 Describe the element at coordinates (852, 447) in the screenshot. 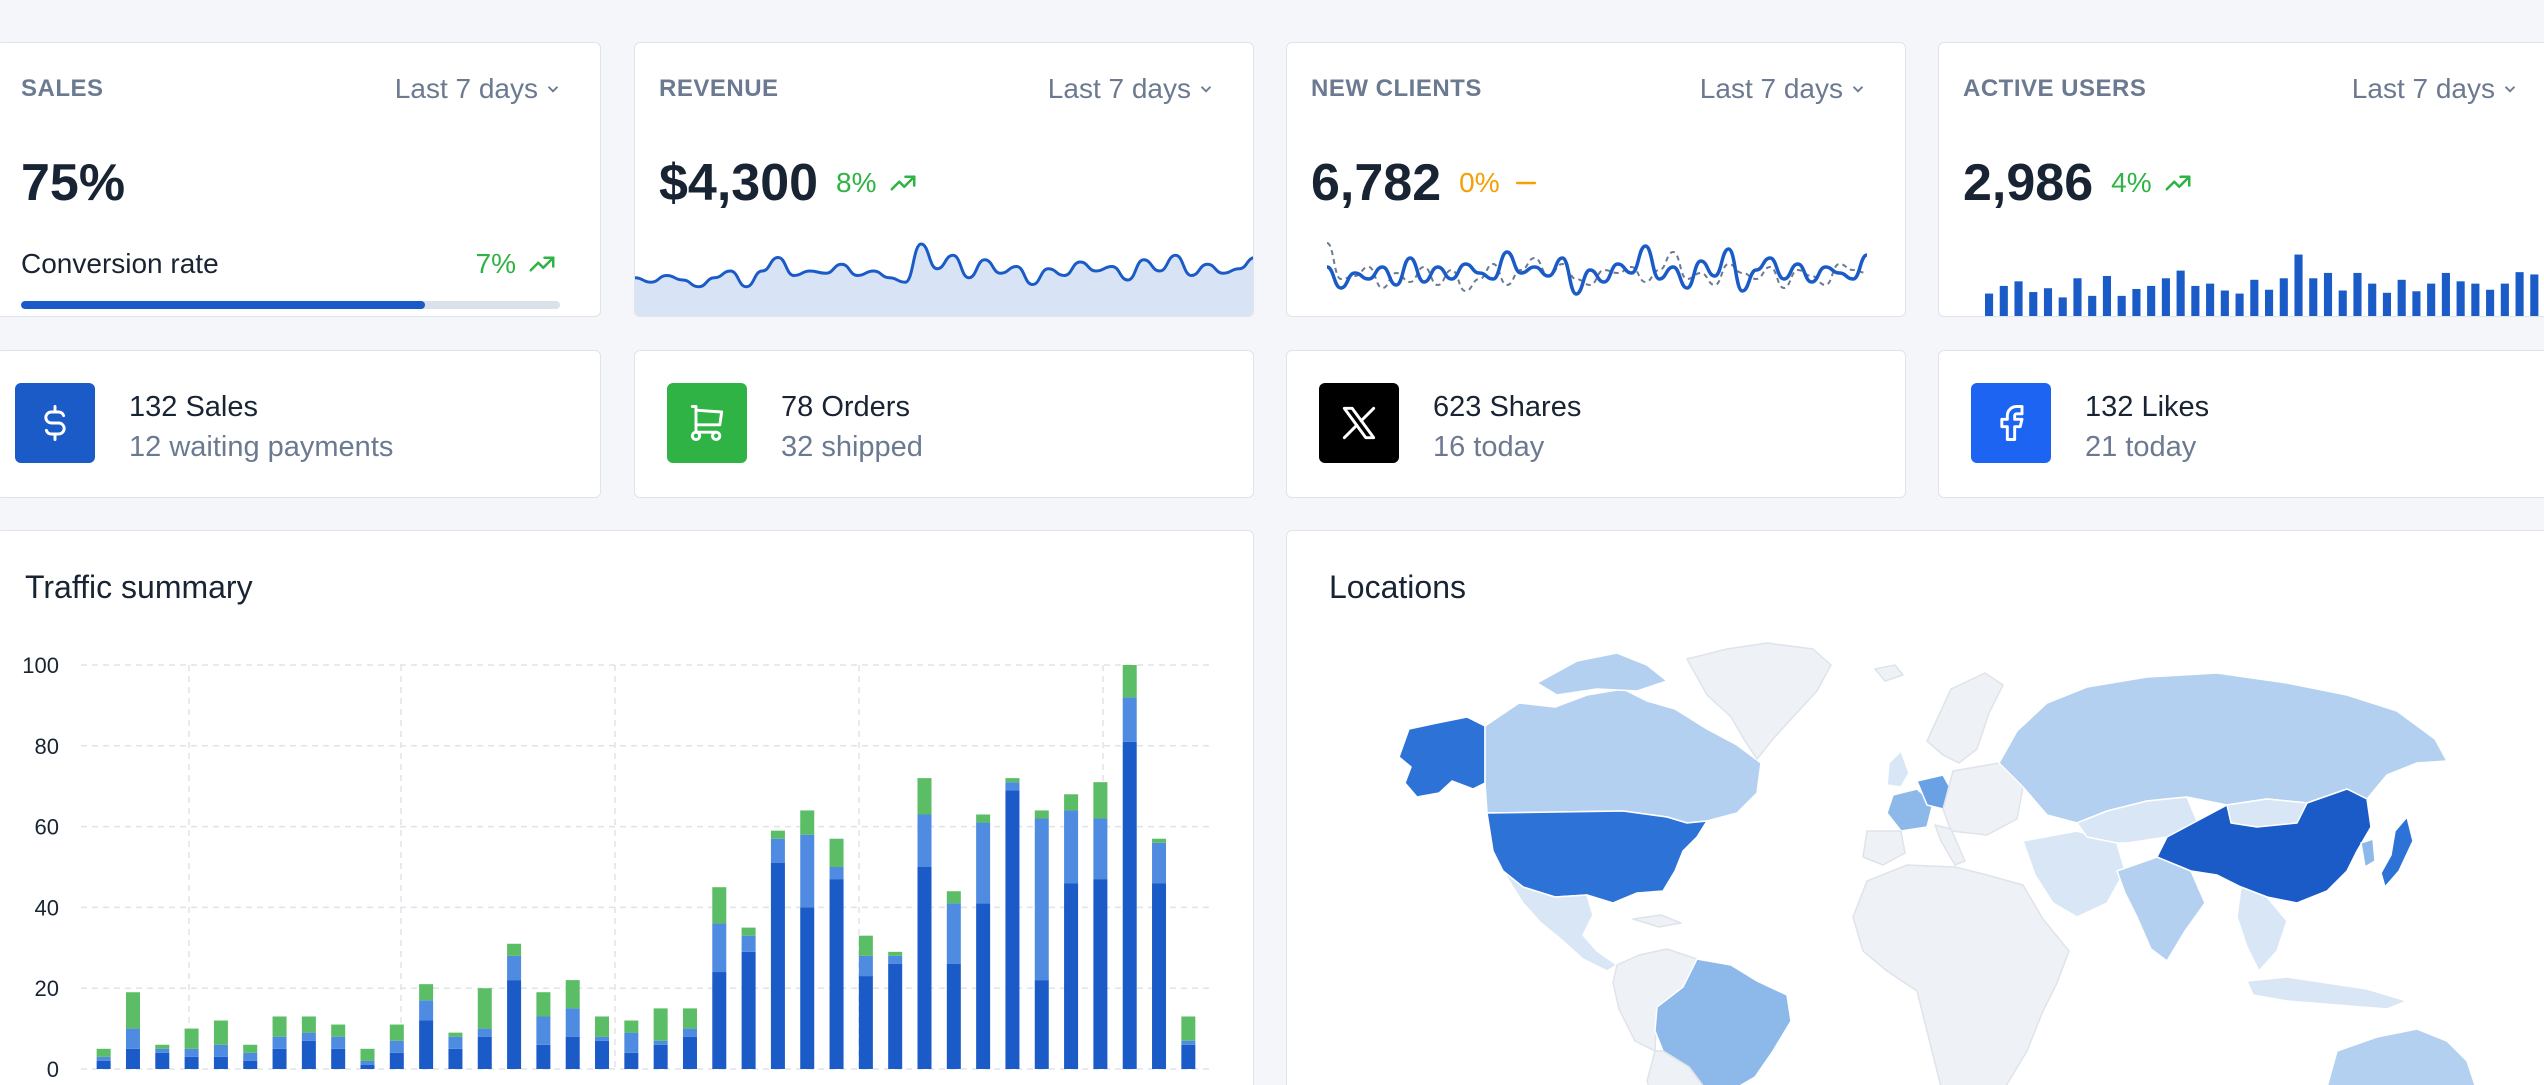

I see `stat-secondary: 32 shipped` at that location.